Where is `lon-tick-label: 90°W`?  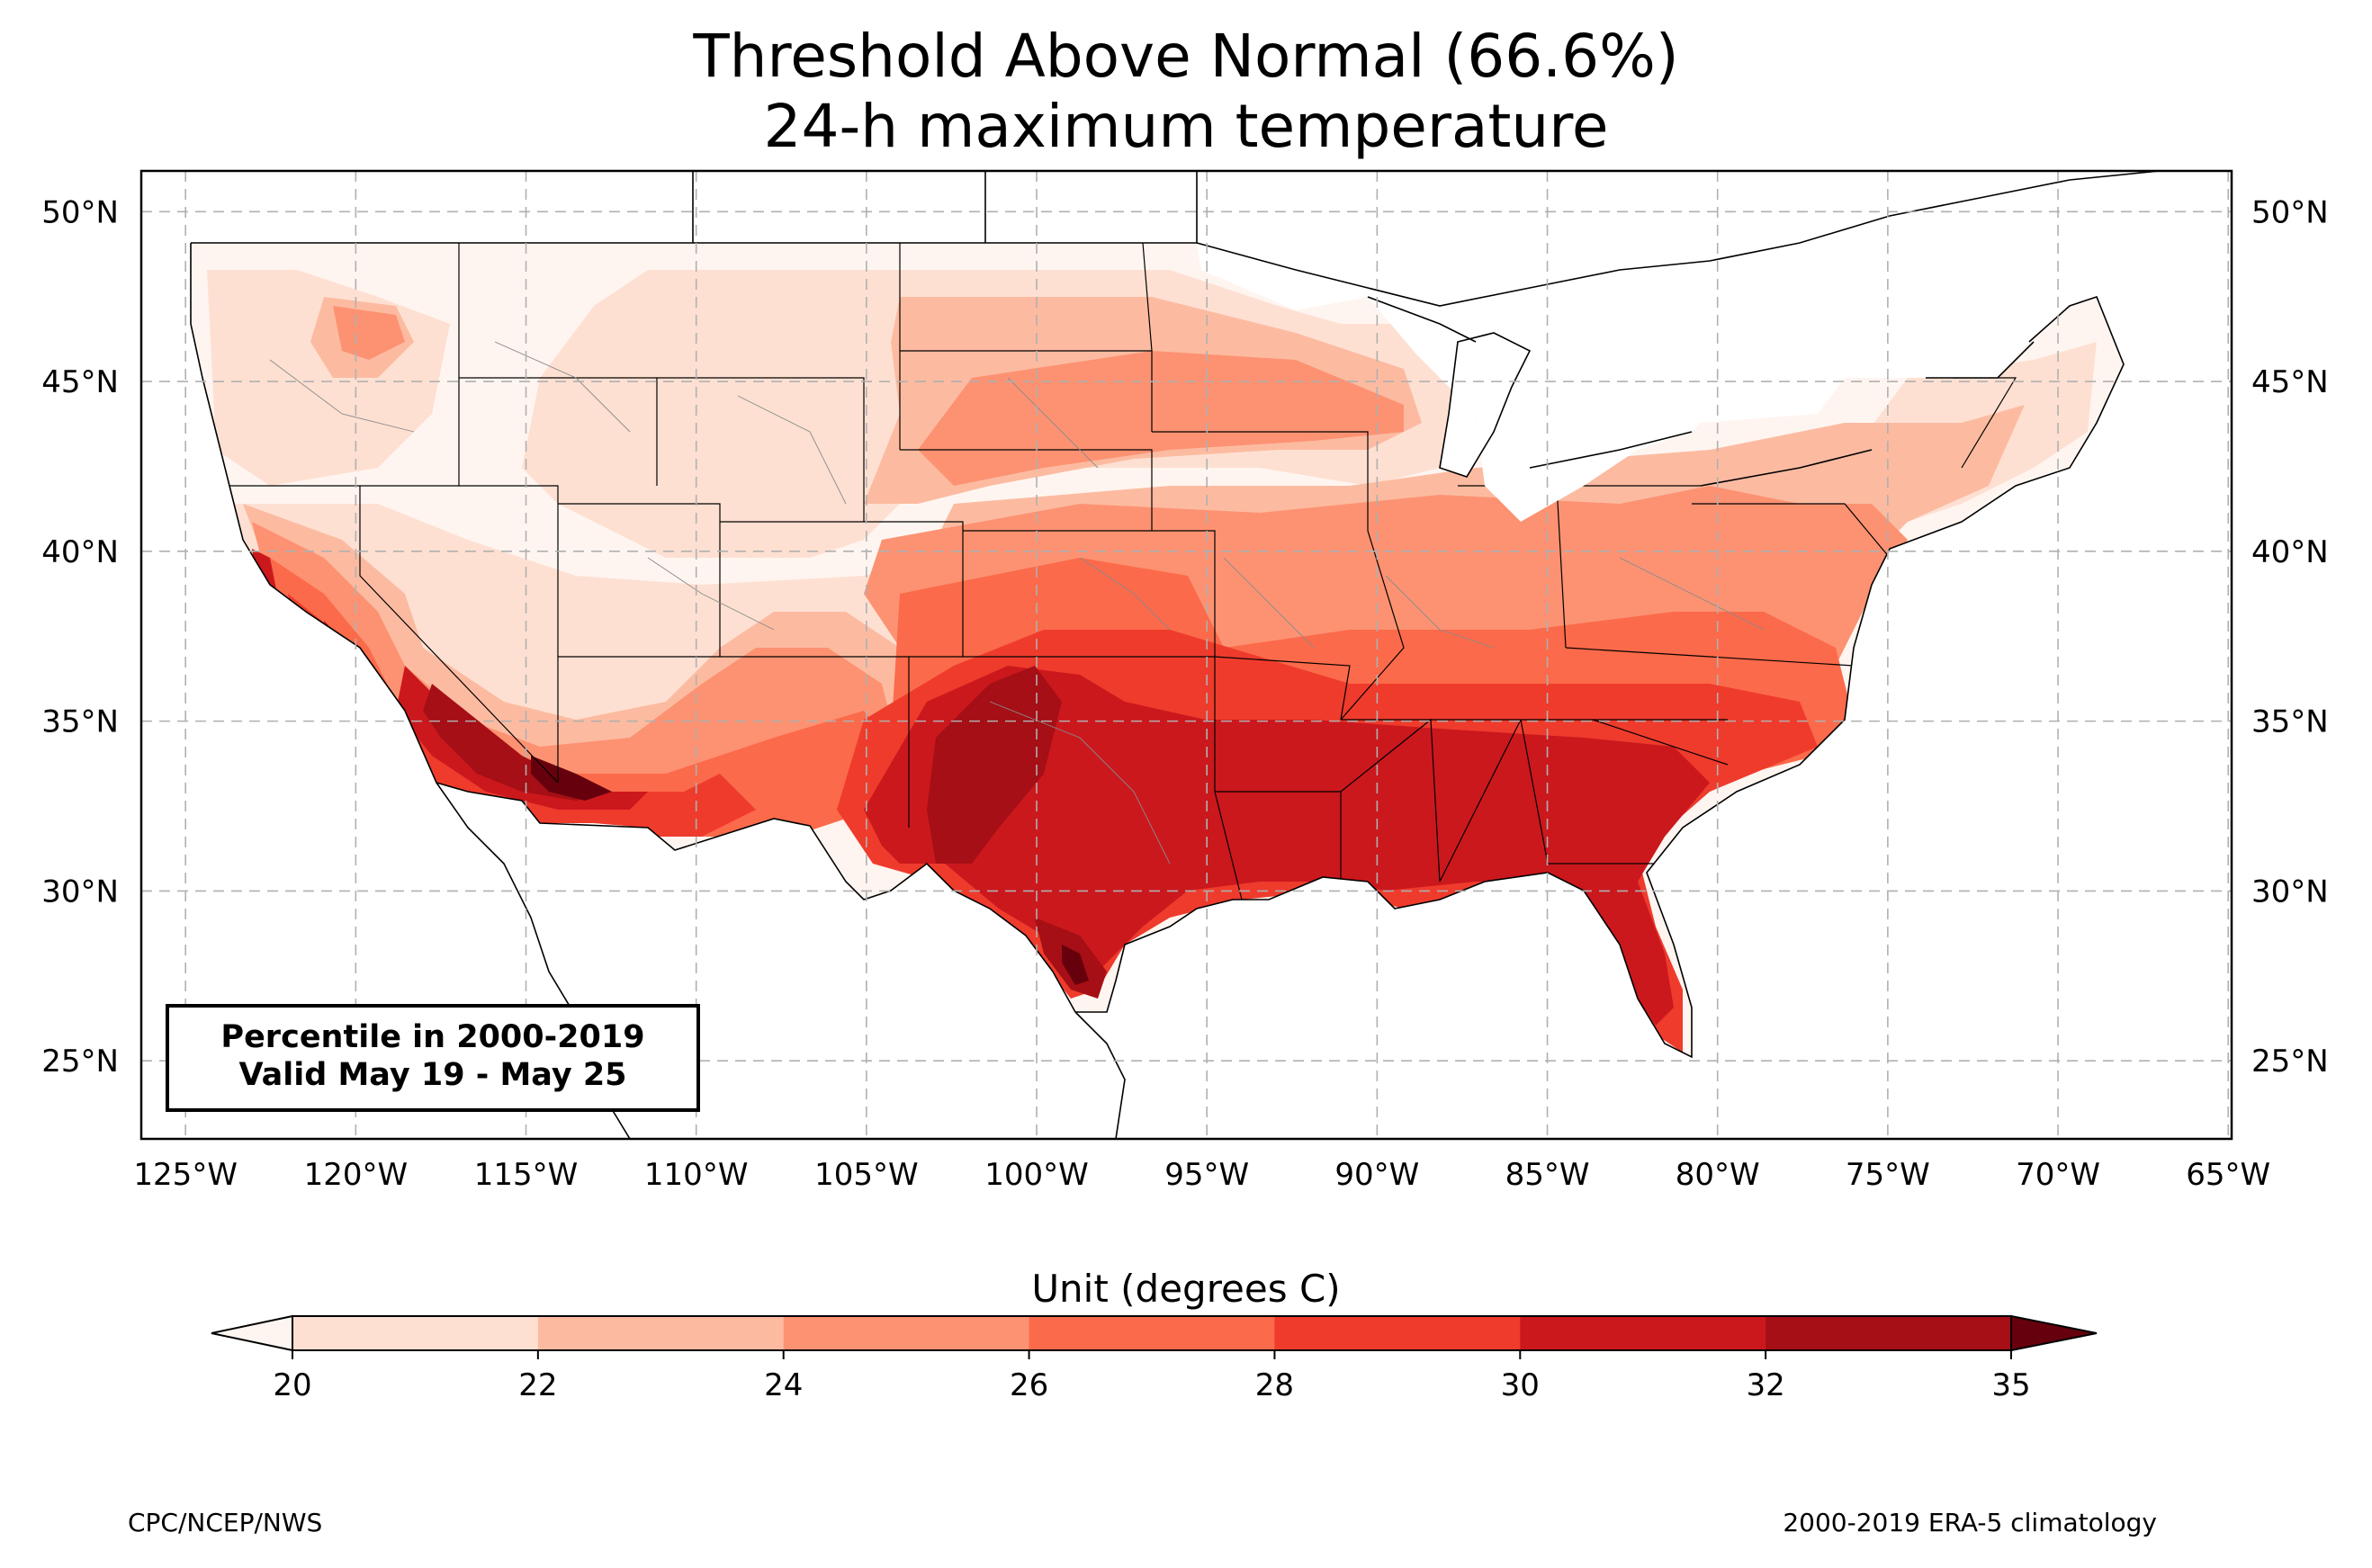
lon-tick-label: 90°W is located at coordinates (1377, 1175).